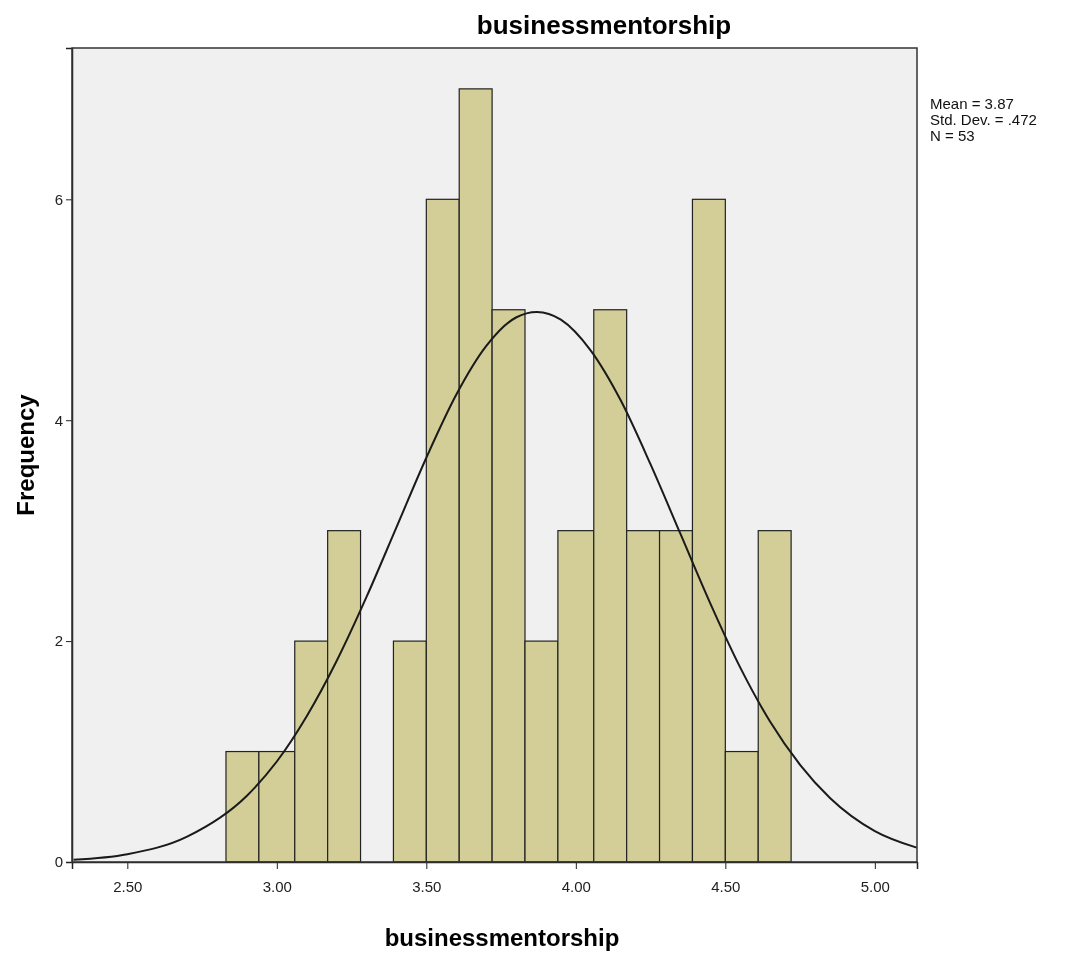  I want to click on x-tick-label: 3.00, so click(277, 886).